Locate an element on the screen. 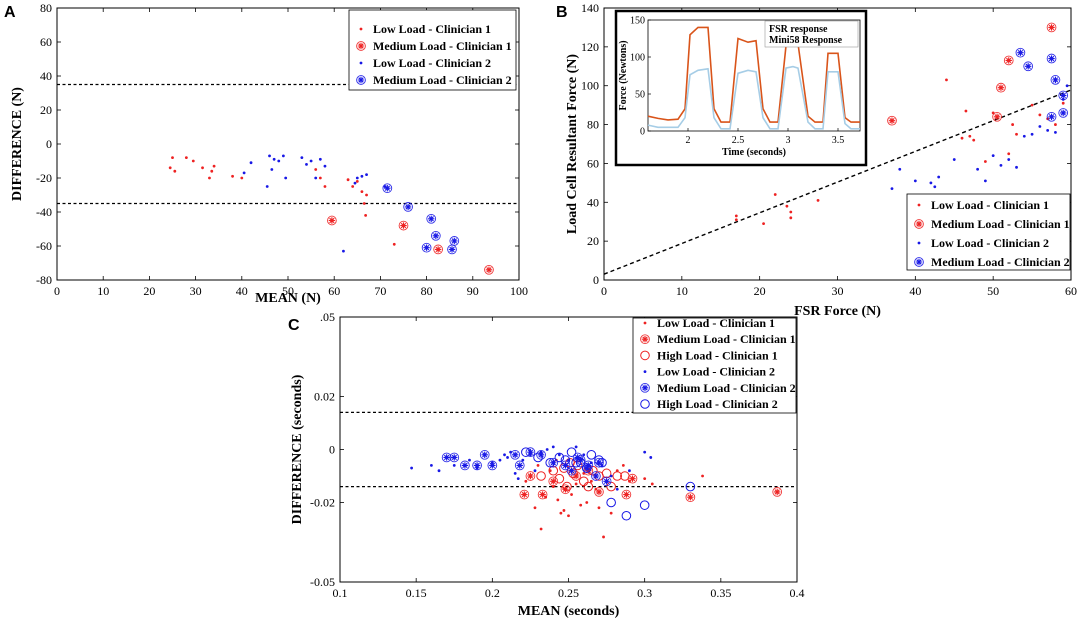  x-axis-label-C: MEAN (seconds) is located at coordinates (569, 611).